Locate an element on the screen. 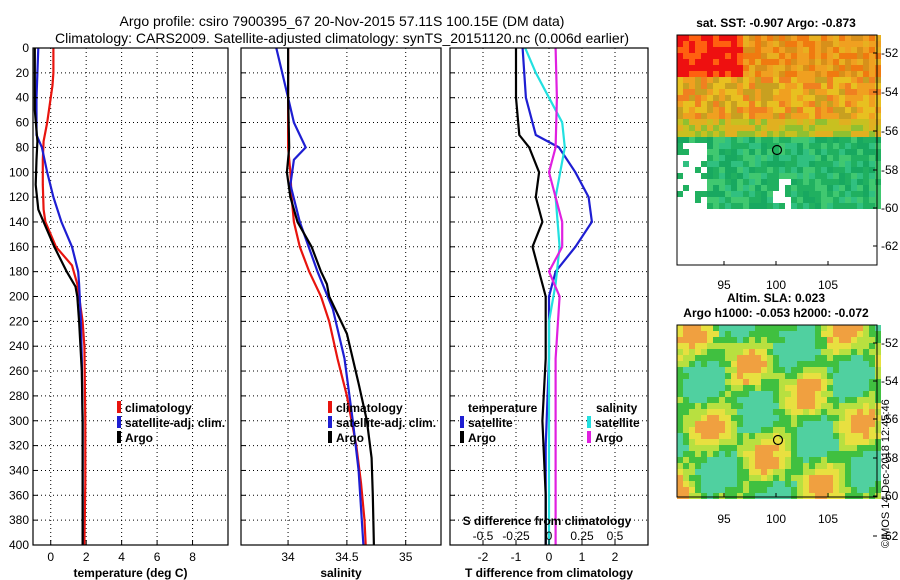 The image size is (900, 580). argo-position-marker is located at coordinates (778, 440).